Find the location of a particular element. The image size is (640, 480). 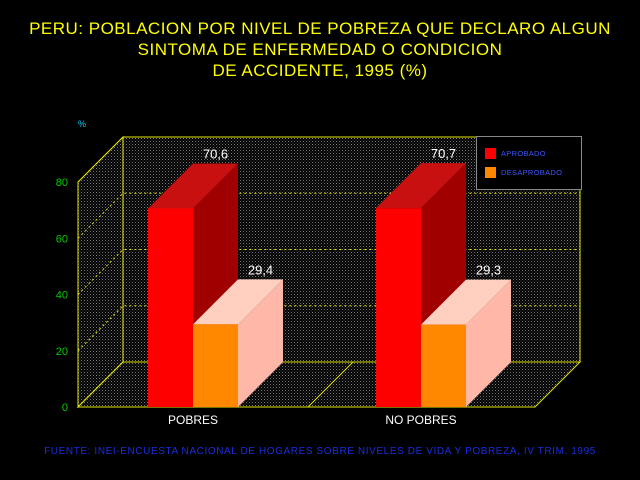

legend-label-aprobado: APROBADO is located at coordinates (523, 153).